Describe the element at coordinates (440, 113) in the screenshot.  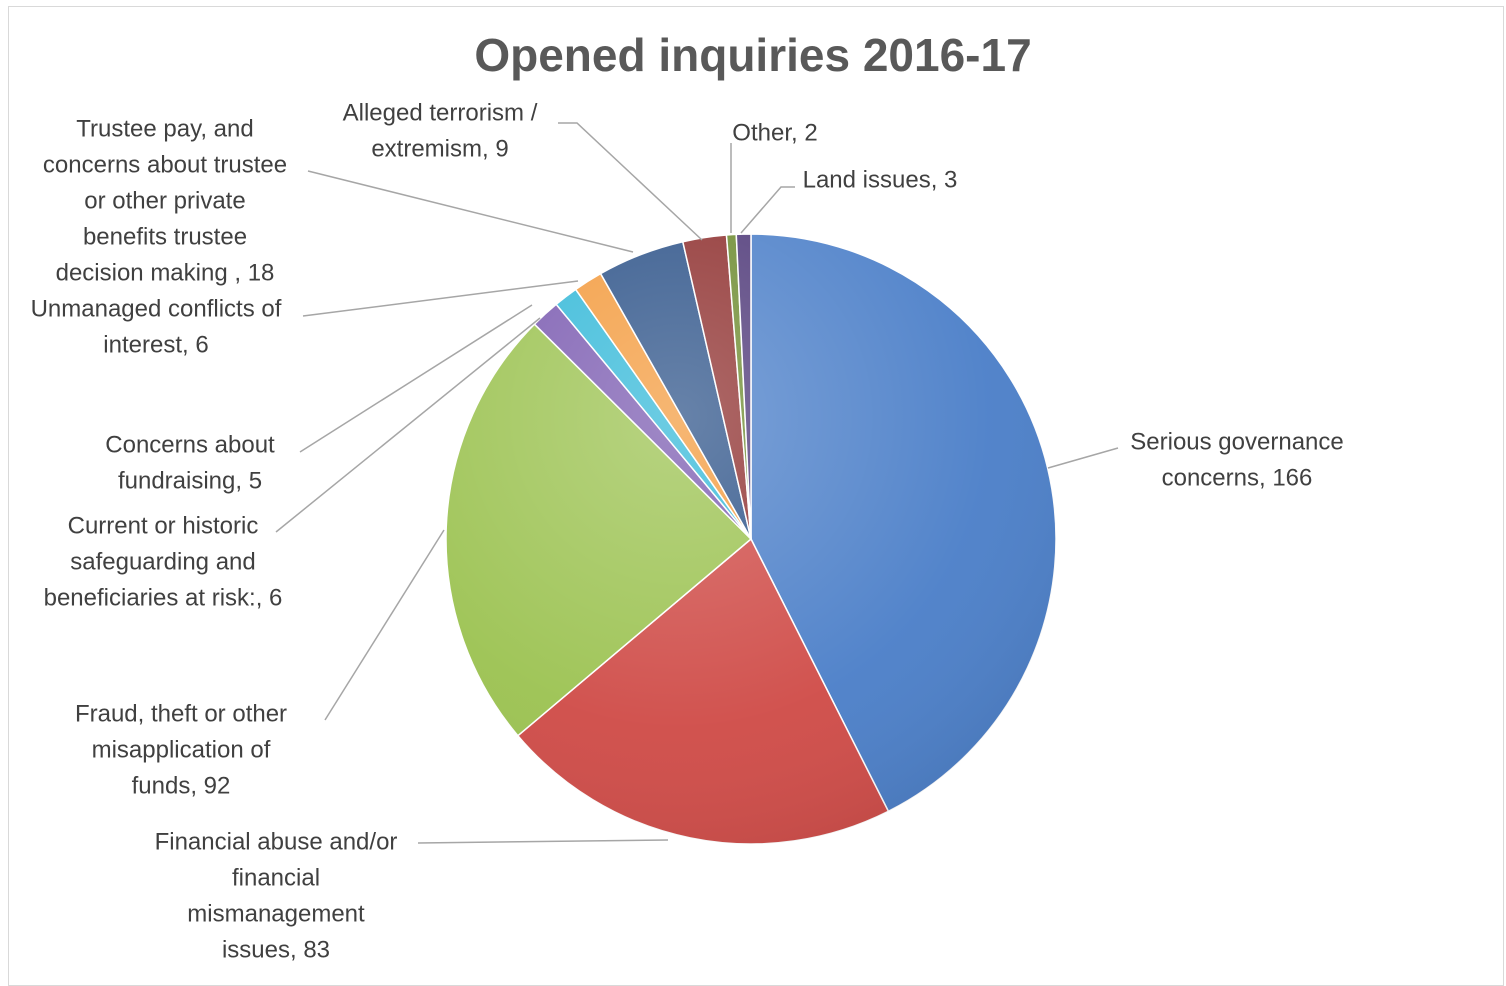
I see `data-label-line: Alleged terrorism /` at that location.